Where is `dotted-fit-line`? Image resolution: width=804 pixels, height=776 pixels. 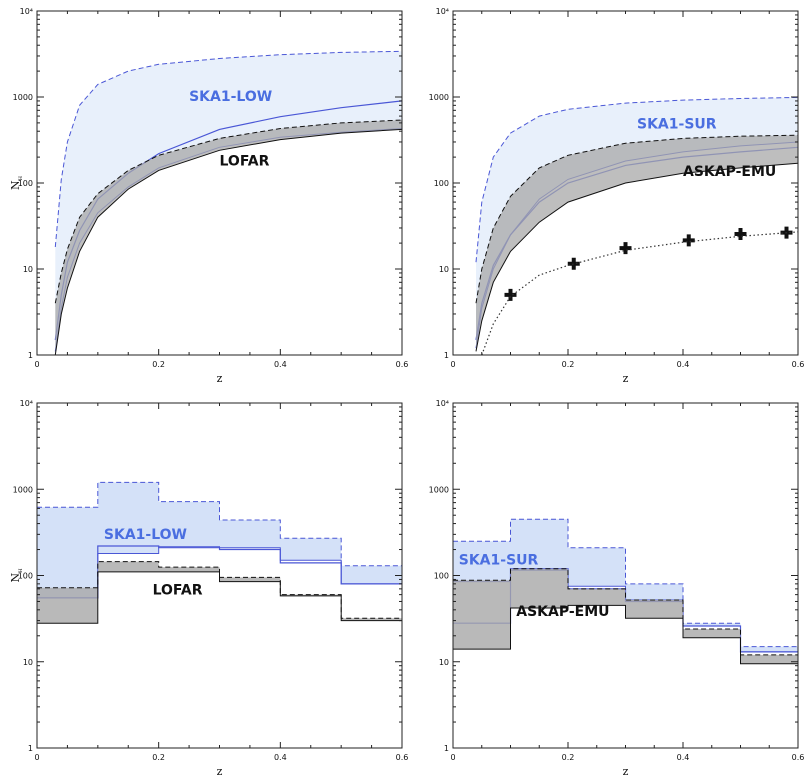
dotted-fit-line is located at coordinates (639, 293).